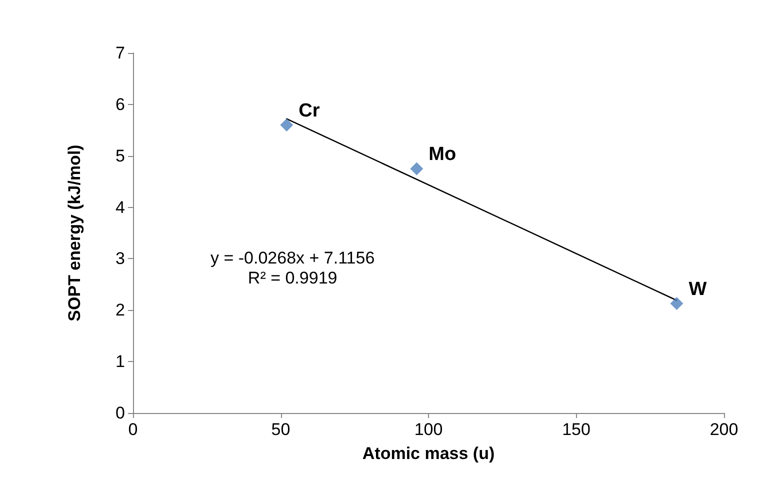  What do you see at coordinates (120, 53) in the screenshot?
I see `y-tick-label: 7` at bounding box center [120, 53].